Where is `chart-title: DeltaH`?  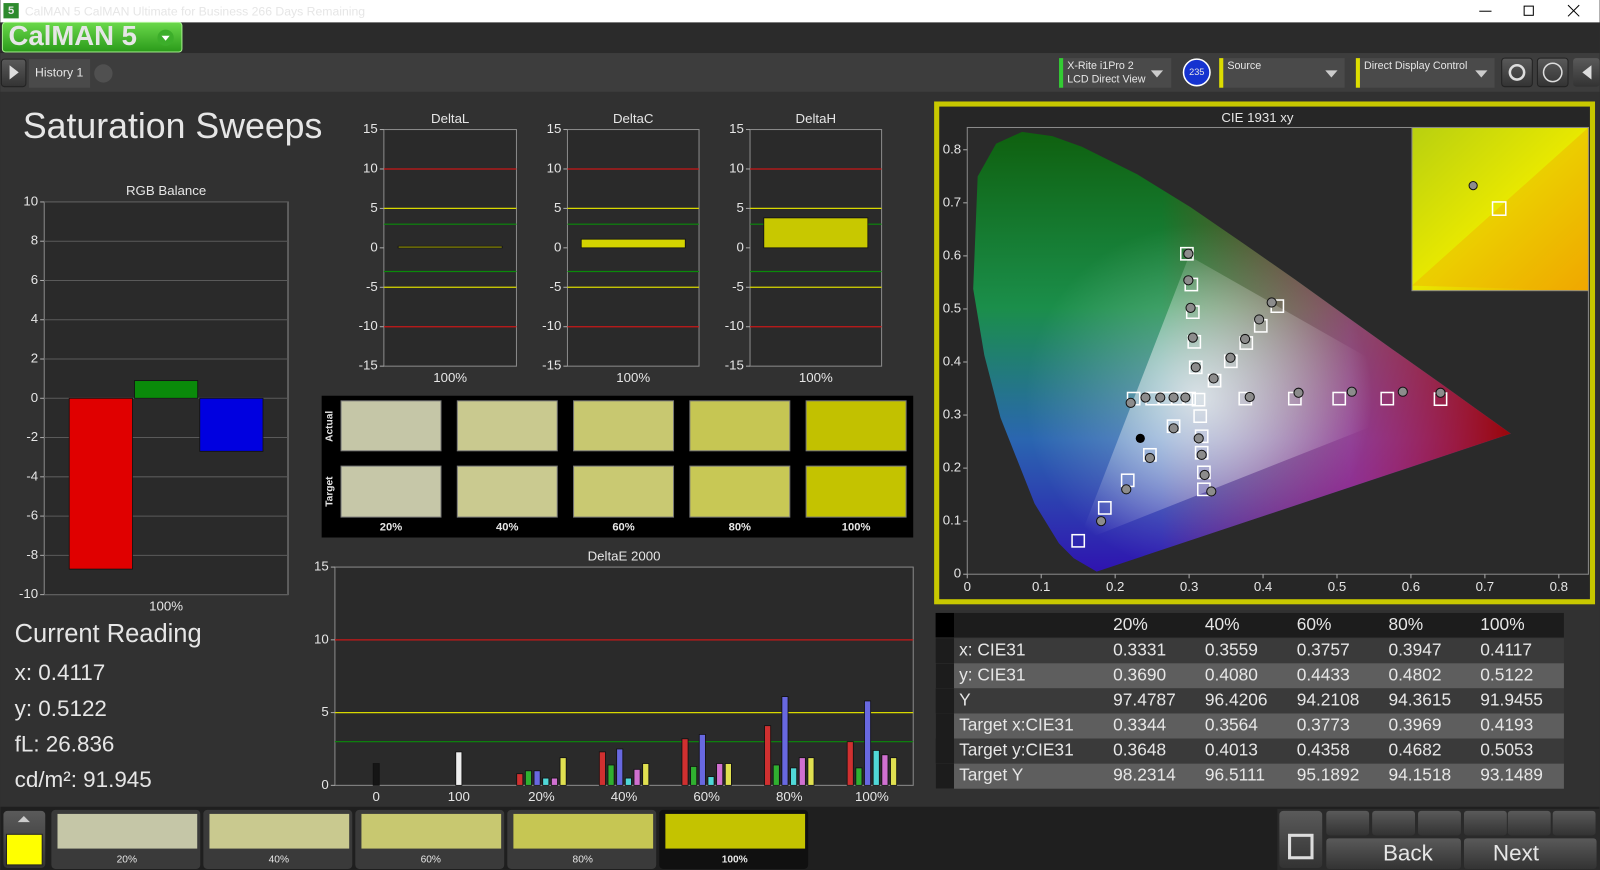 chart-title: DeltaH is located at coordinates (816, 118).